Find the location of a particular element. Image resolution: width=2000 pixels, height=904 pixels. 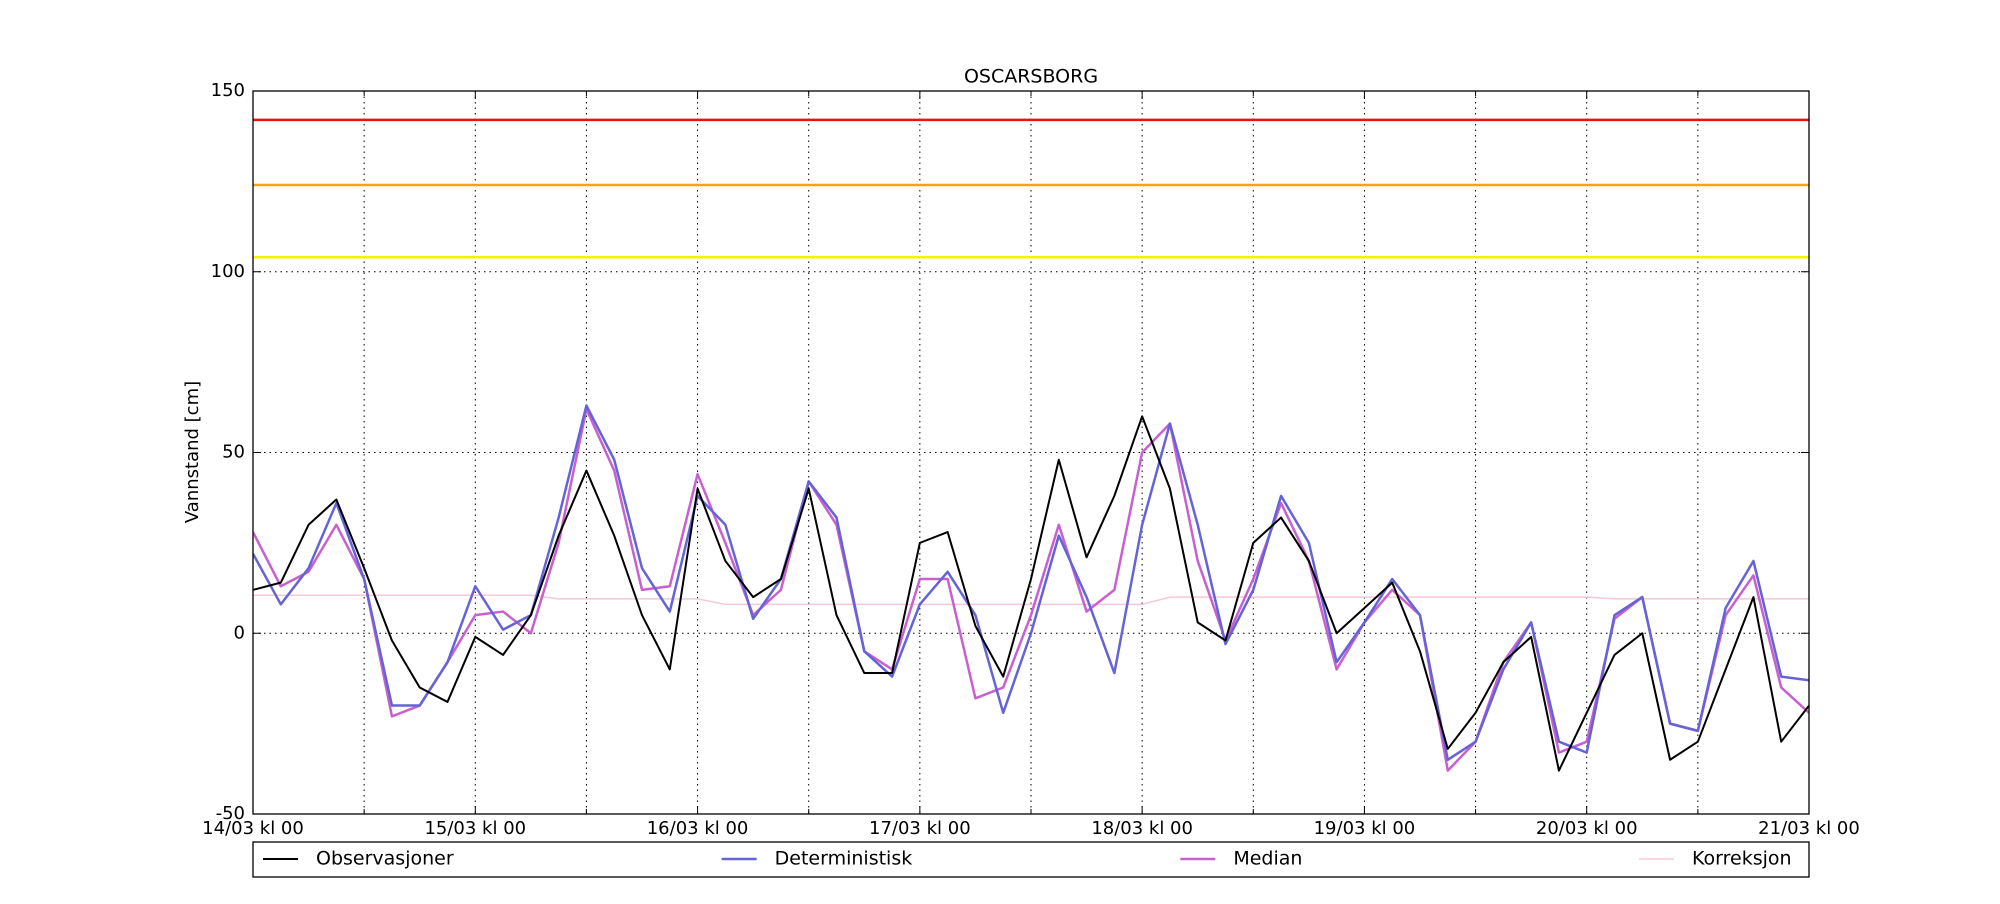

legend-box is located at coordinates (1031, 859).